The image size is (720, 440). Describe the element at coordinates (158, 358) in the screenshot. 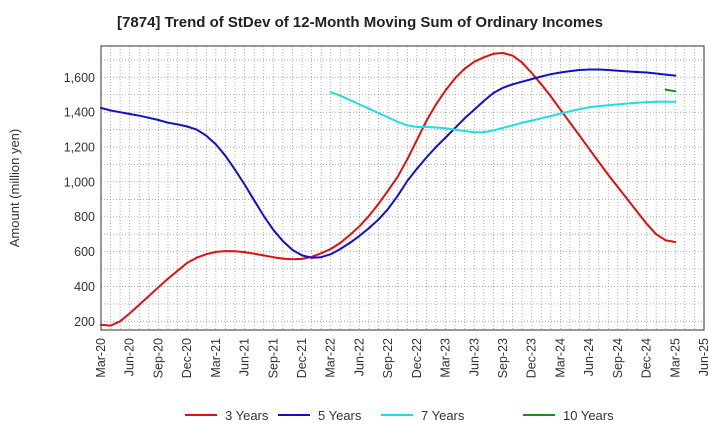

I see `x-tick-label: Sep-20` at that location.